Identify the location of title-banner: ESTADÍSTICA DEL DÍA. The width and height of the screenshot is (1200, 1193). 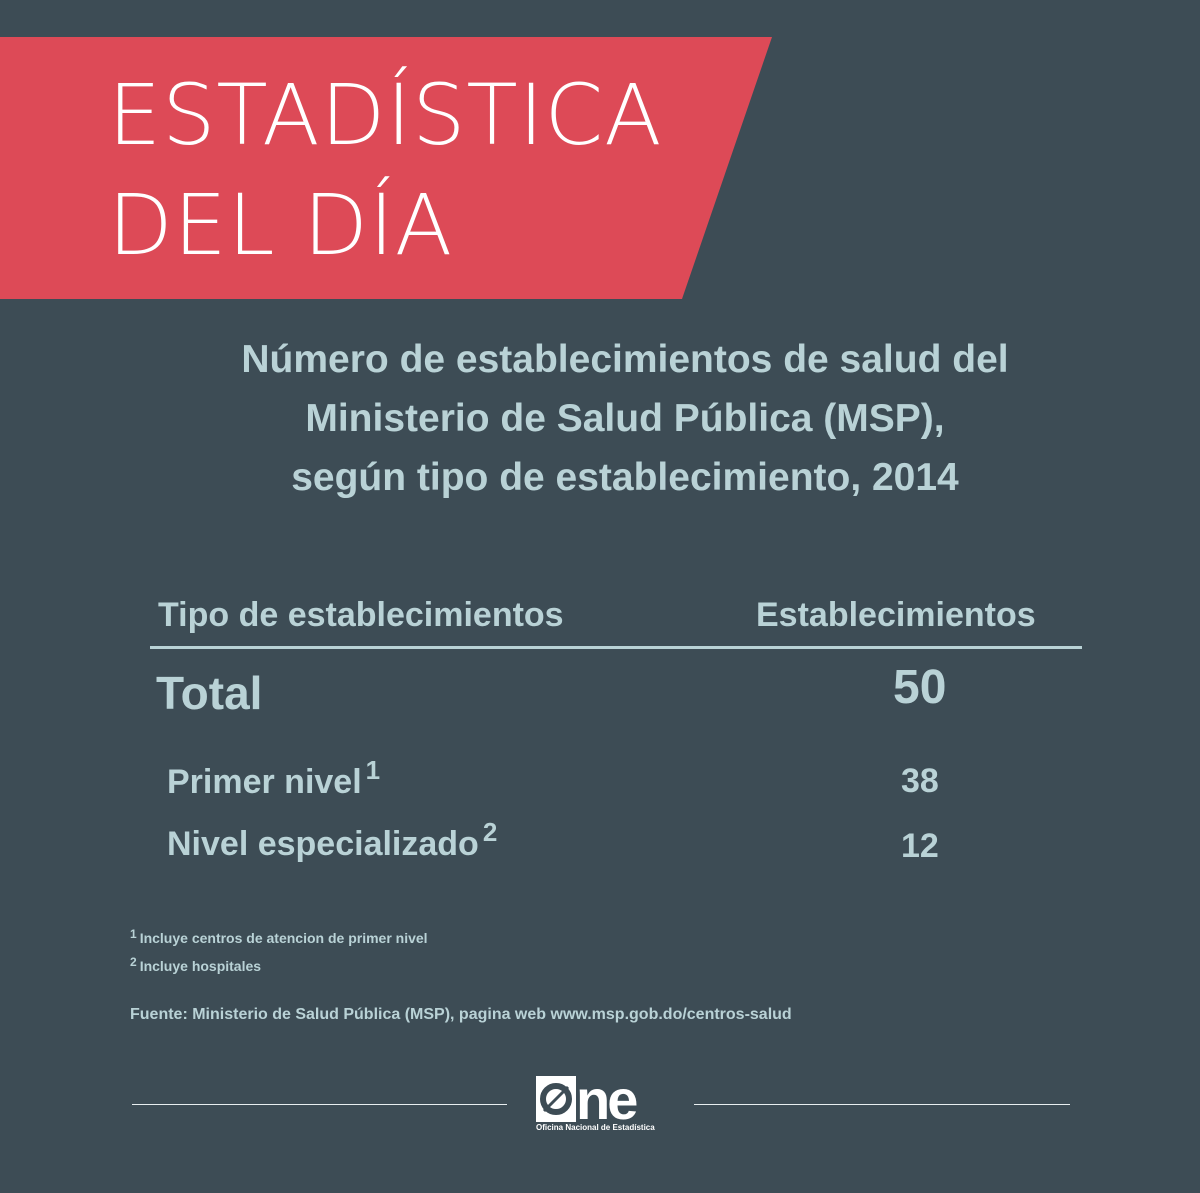
(386, 168).